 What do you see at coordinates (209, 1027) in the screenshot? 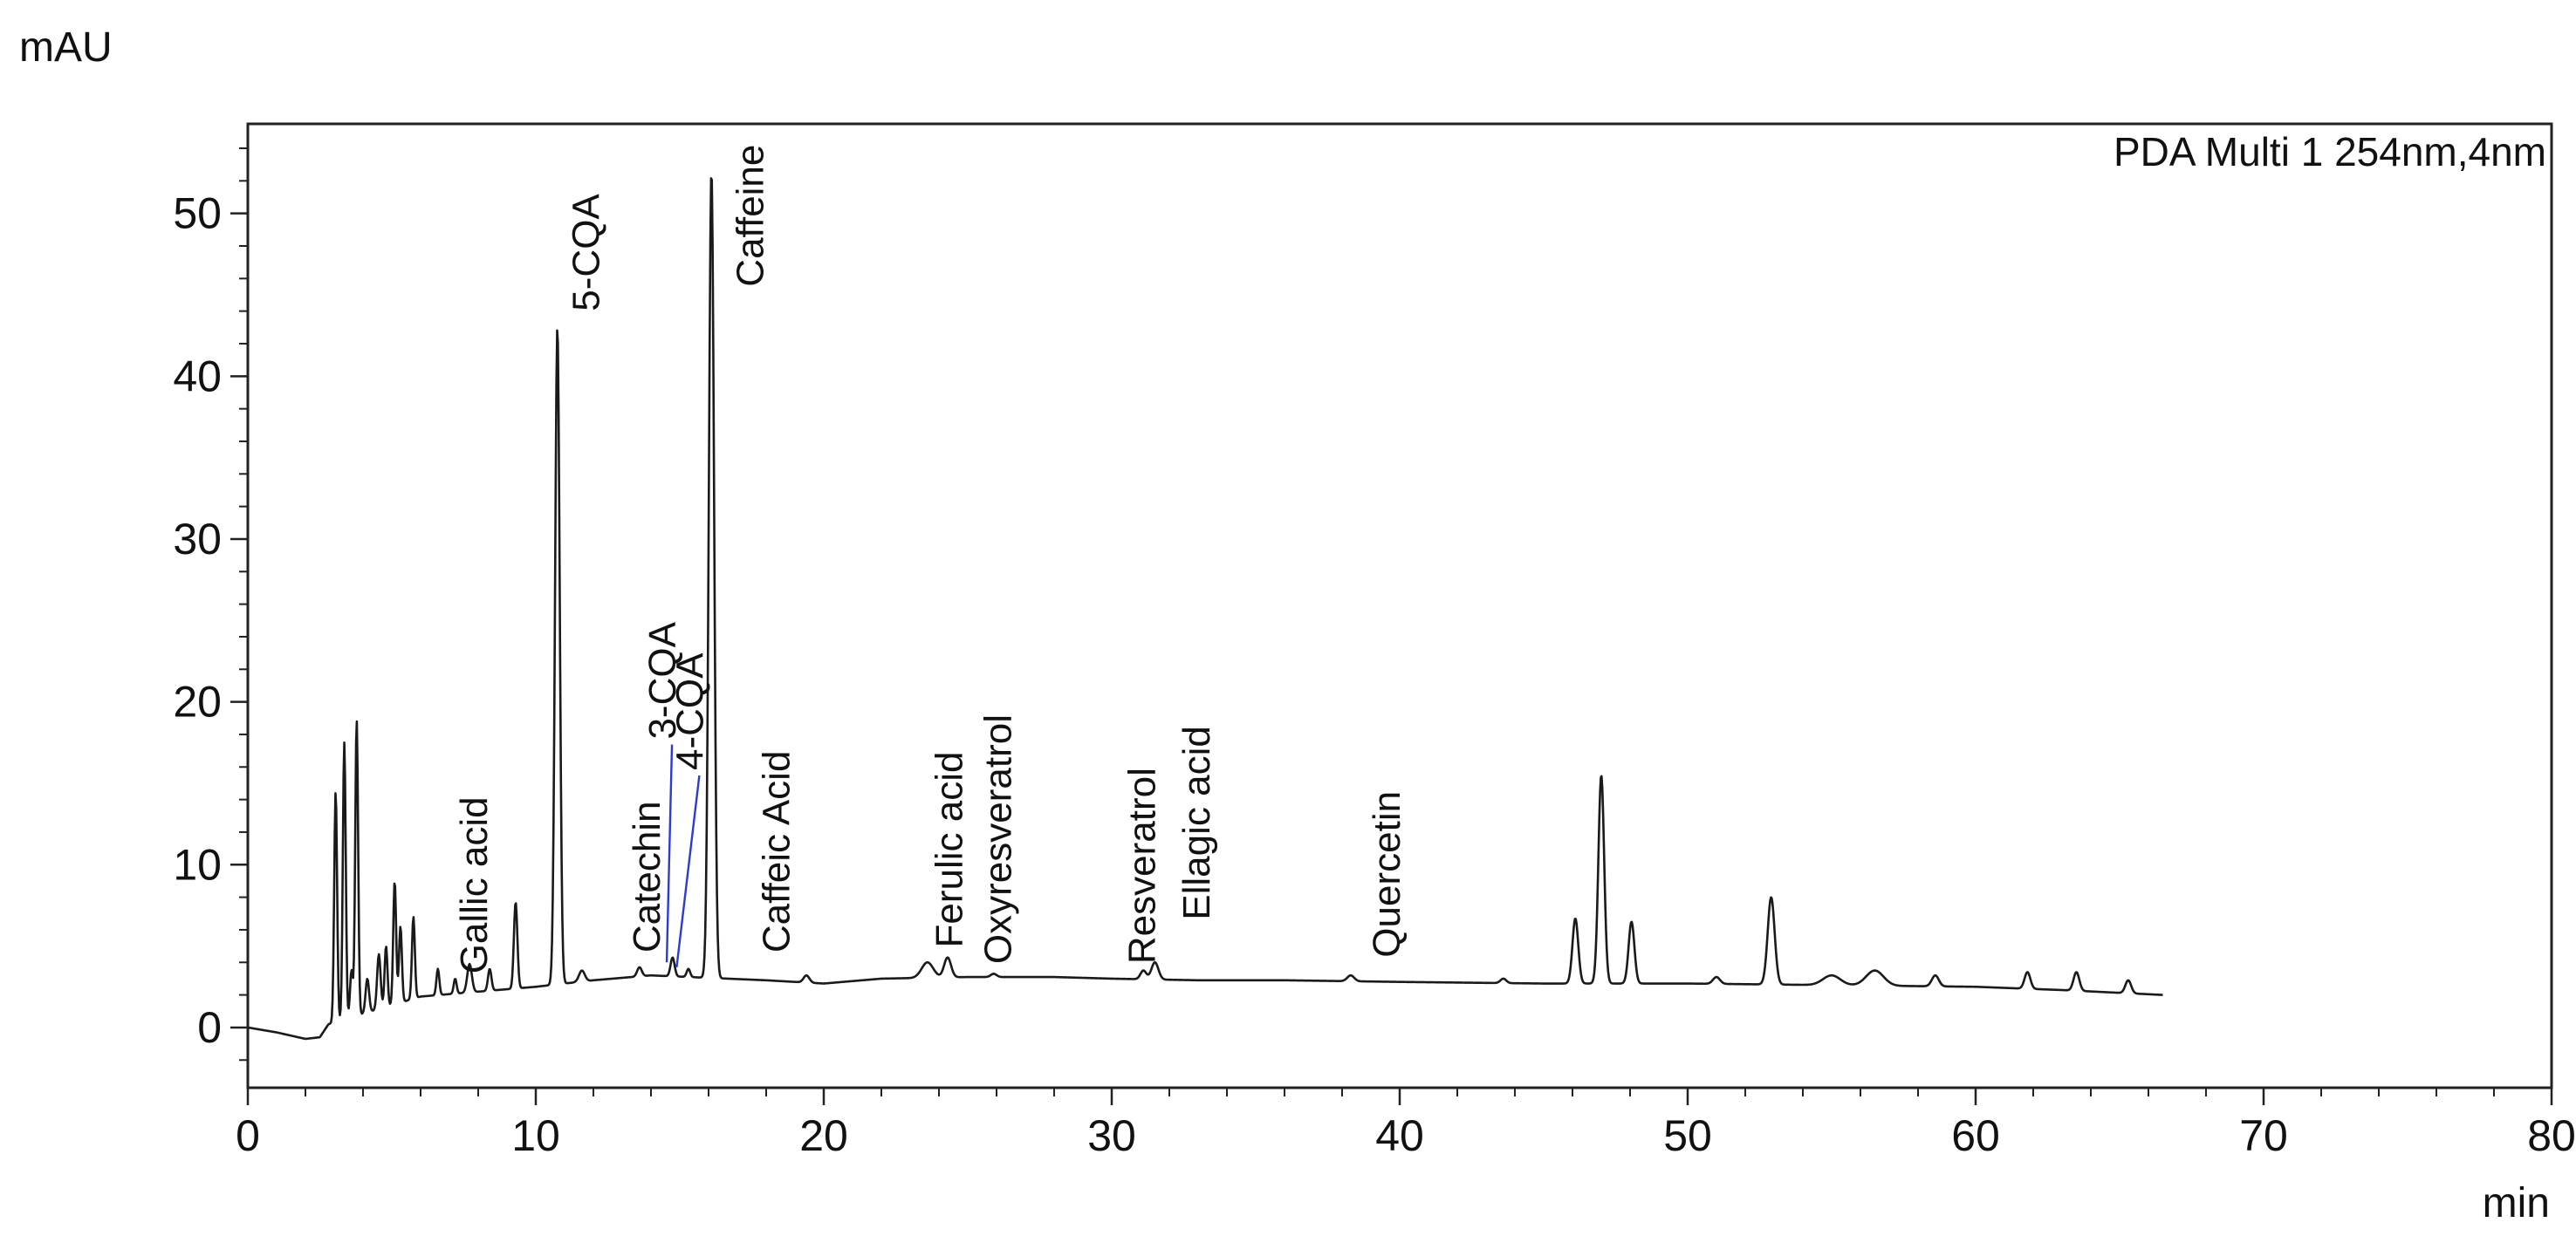
I see `y-tick-label: 0` at bounding box center [209, 1027].